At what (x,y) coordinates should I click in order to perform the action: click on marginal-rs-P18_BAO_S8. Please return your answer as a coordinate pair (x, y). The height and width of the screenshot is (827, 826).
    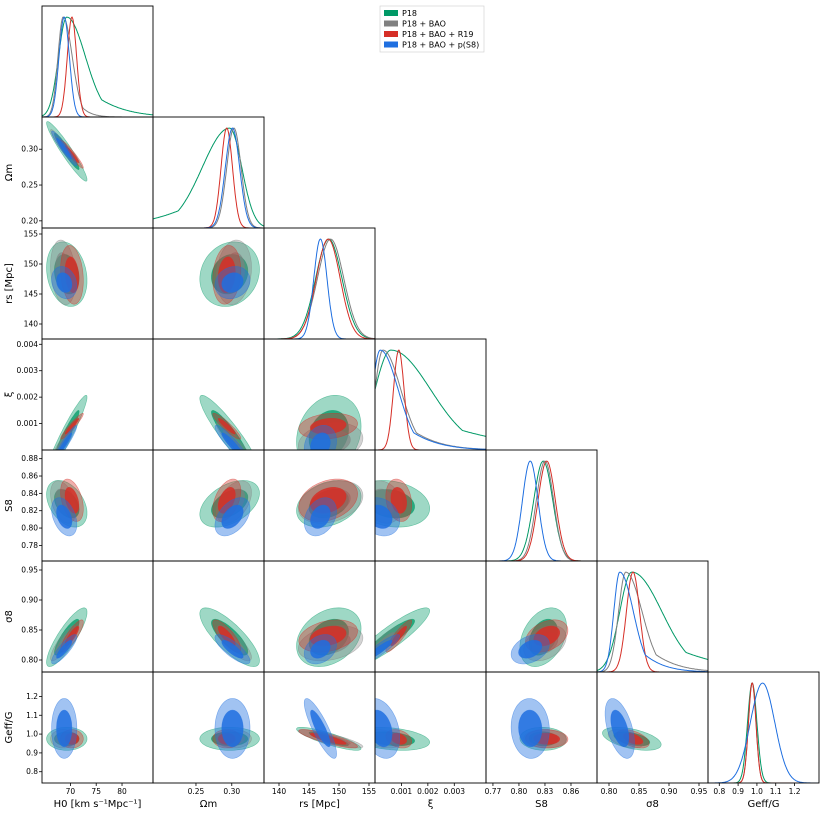
    Looking at the image, I should click on (319, 288).